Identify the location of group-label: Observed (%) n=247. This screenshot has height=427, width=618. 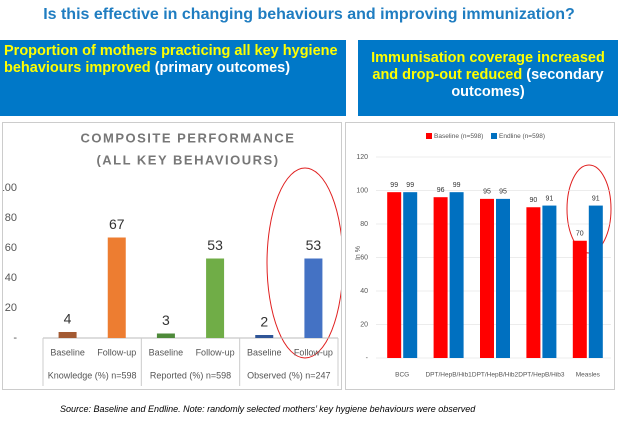
(288, 375).